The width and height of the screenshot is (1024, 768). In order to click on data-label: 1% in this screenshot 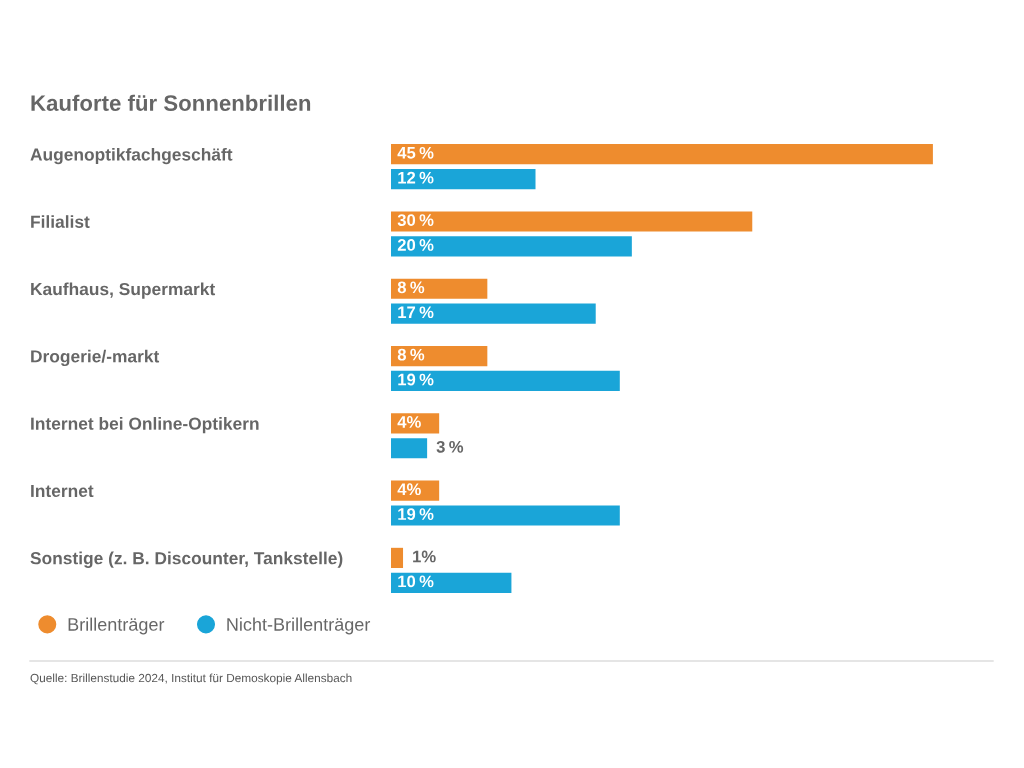, I will do `click(424, 556)`.